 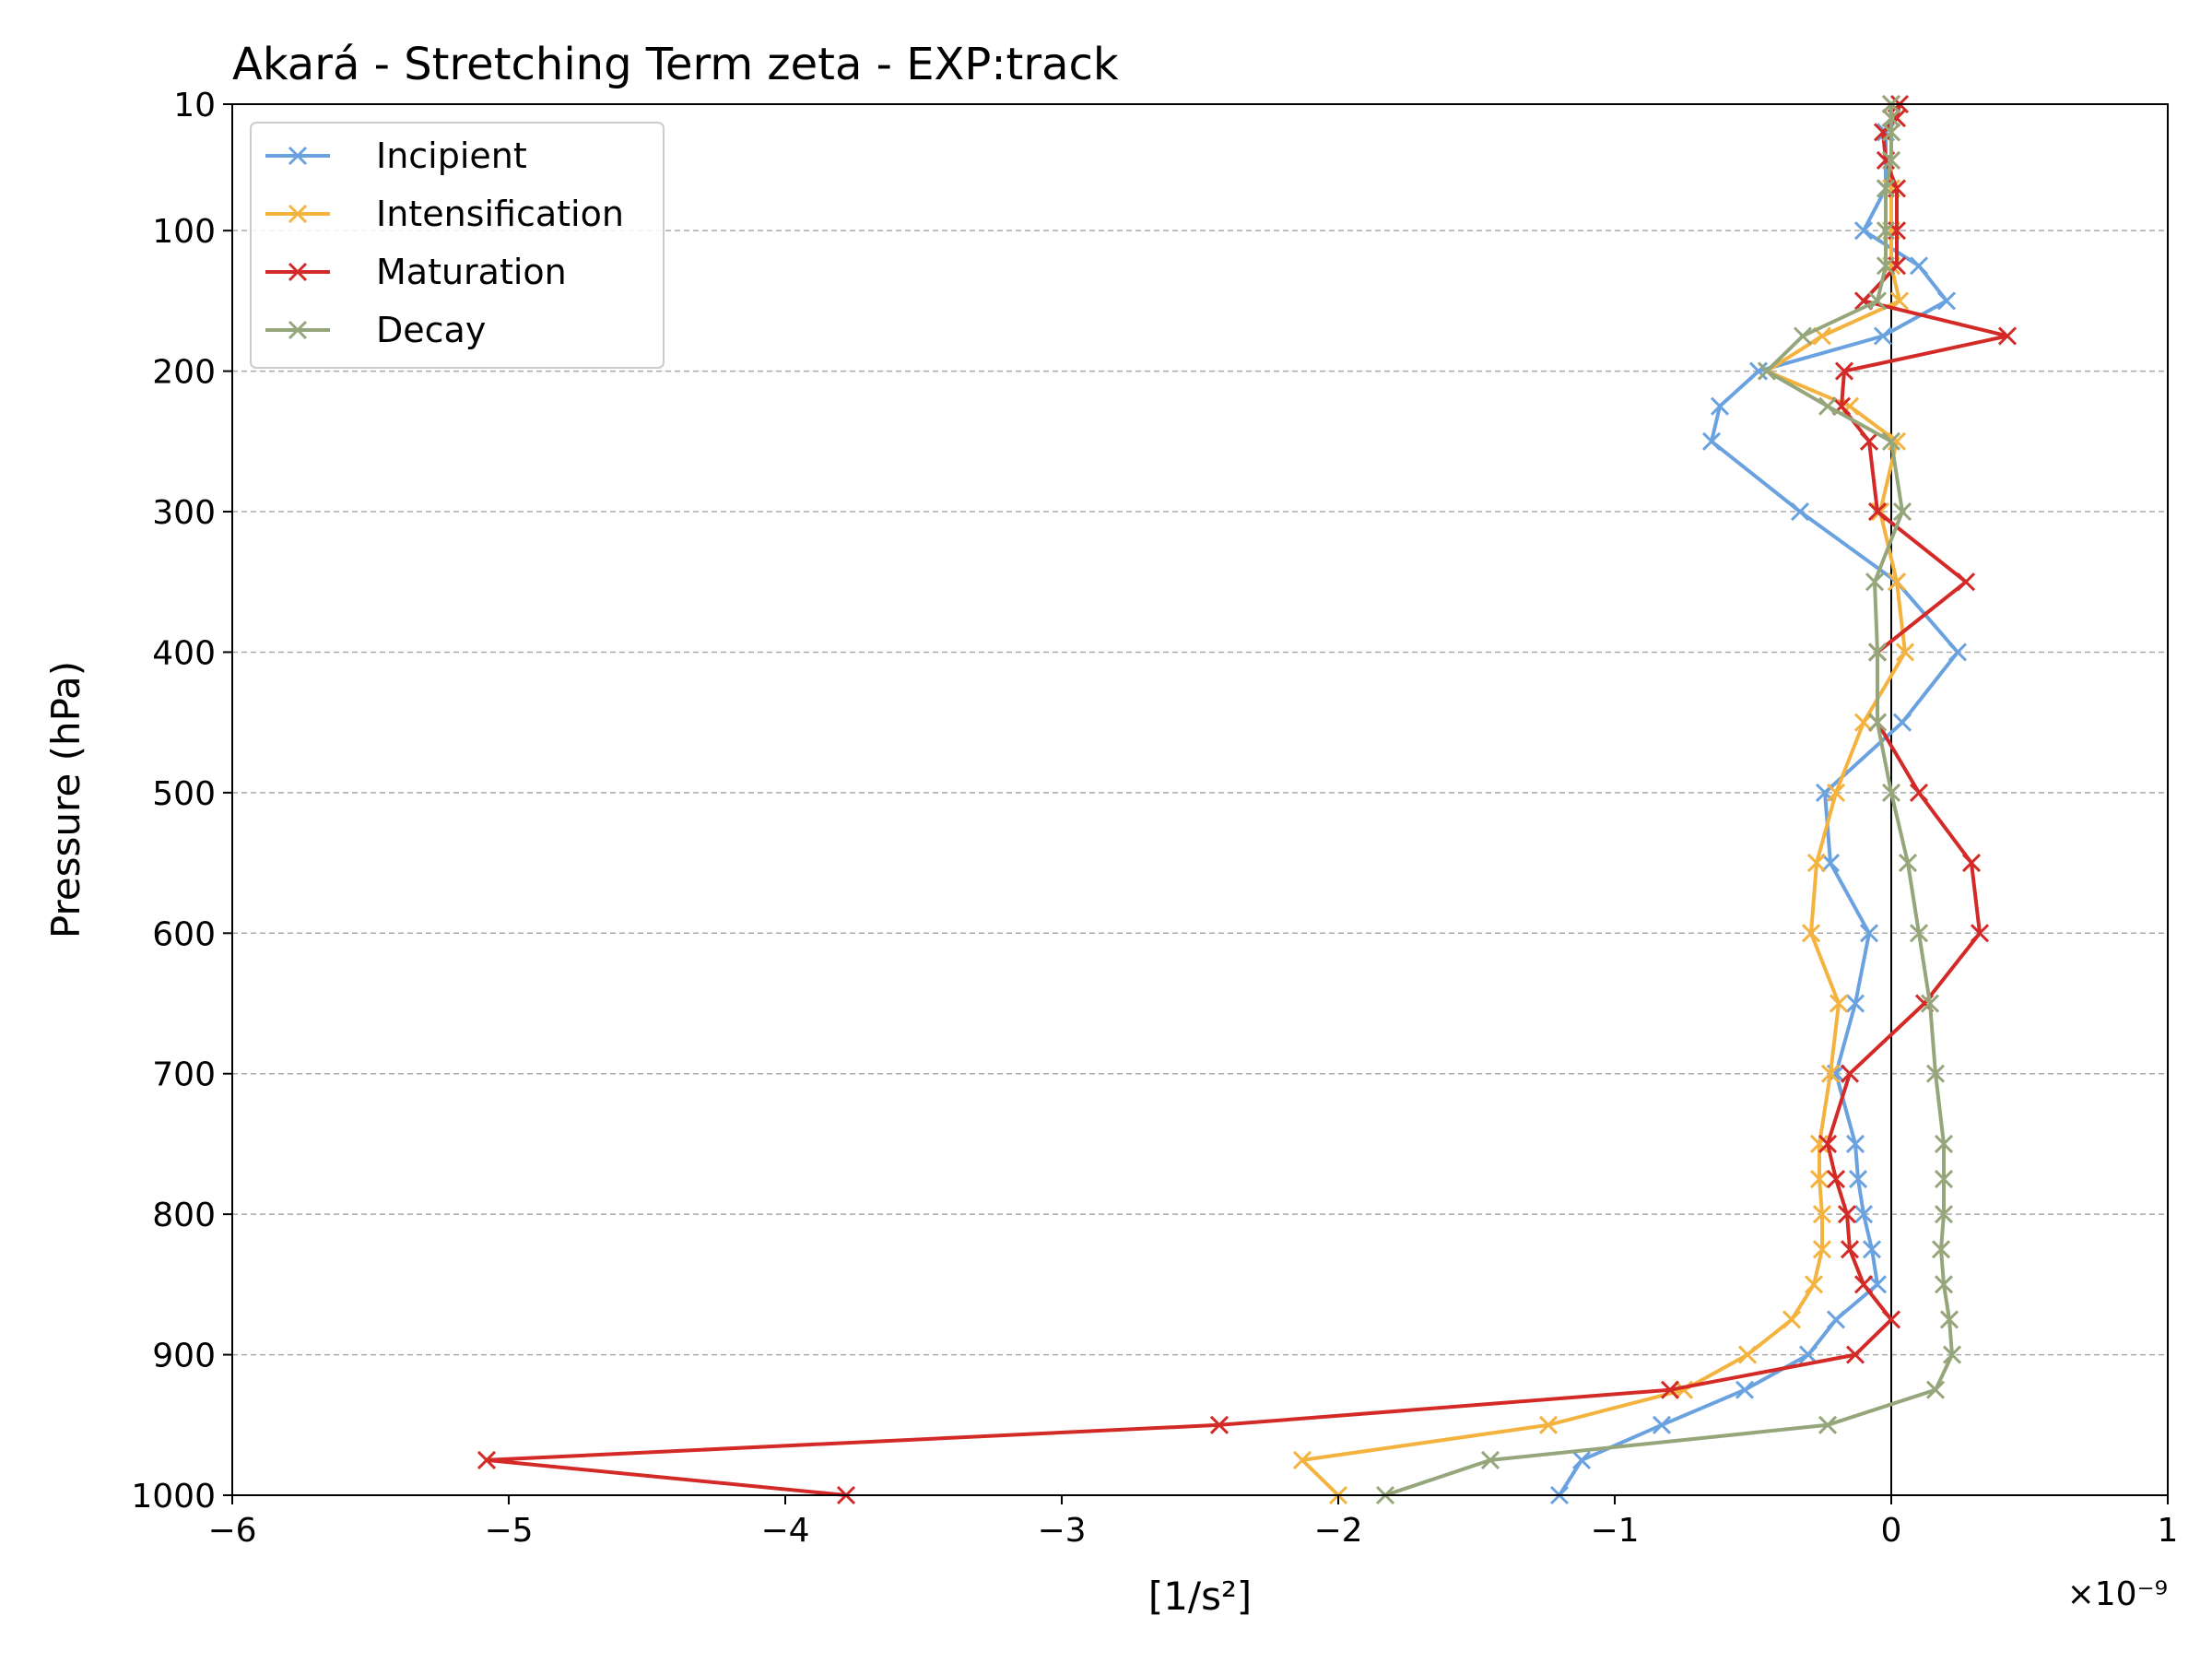 I want to click on y-axis-title: Pressure (hPa), so click(x=65, y=799).